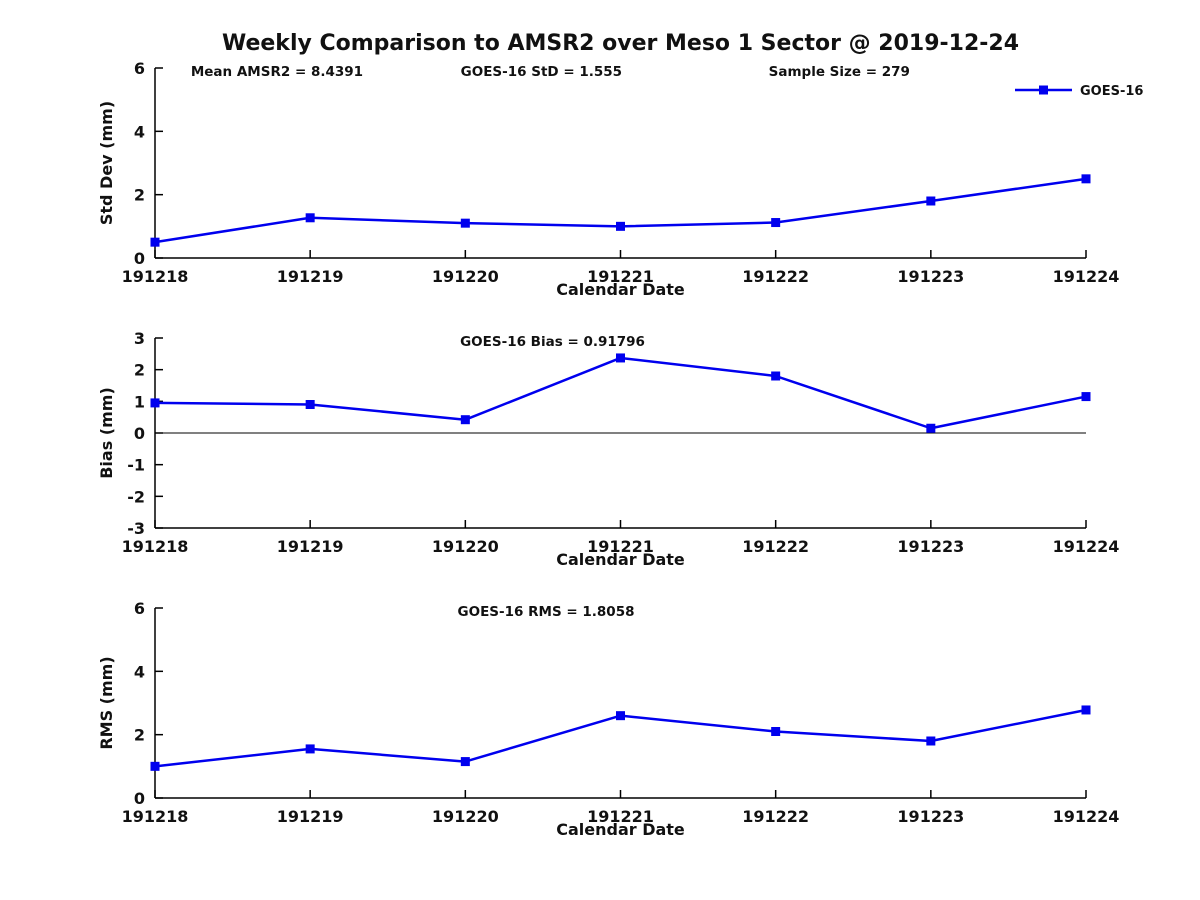  Describe the element at coordinates (139, 401) in the screenshot. I see `y-tick-label: 1` at that location.